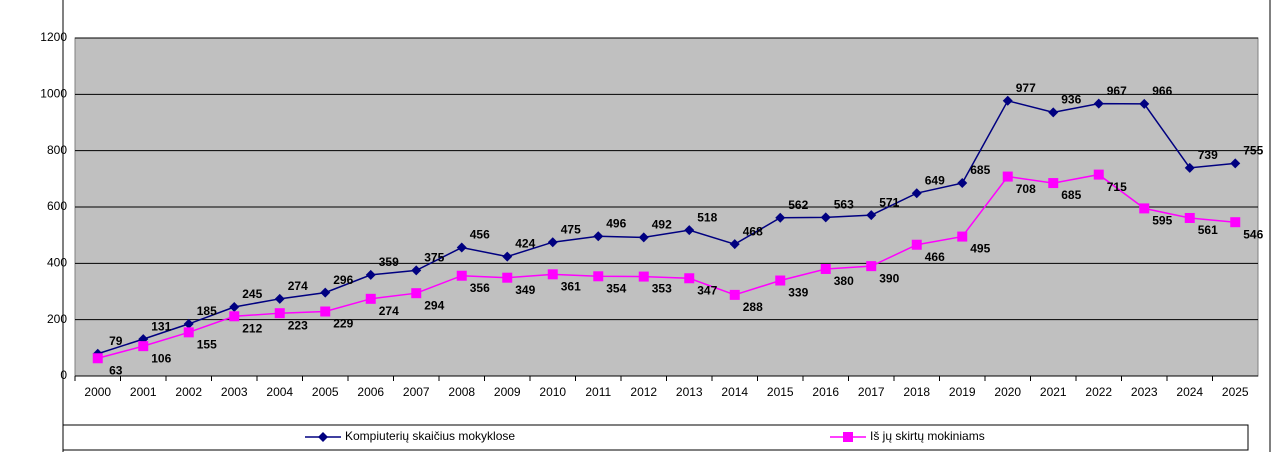 This screenshot has height=452, width=1279. What do you see at coordinates (57, 263) in the screenshot?
I see `y-tick-label: 400` at bounding box center [57, 263].